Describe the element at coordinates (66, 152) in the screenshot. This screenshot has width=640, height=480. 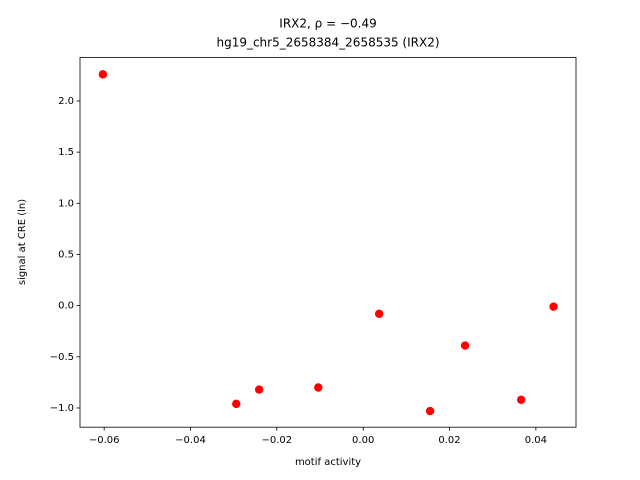
I see `y-tick-label: 1.5` at that location.